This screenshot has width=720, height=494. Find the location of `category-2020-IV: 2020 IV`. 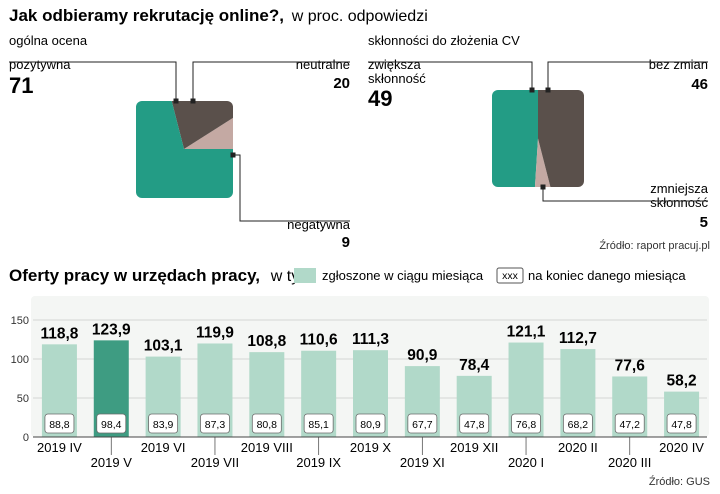

category-2020-IV: 2020 IV is located at coordinates (681, 447).